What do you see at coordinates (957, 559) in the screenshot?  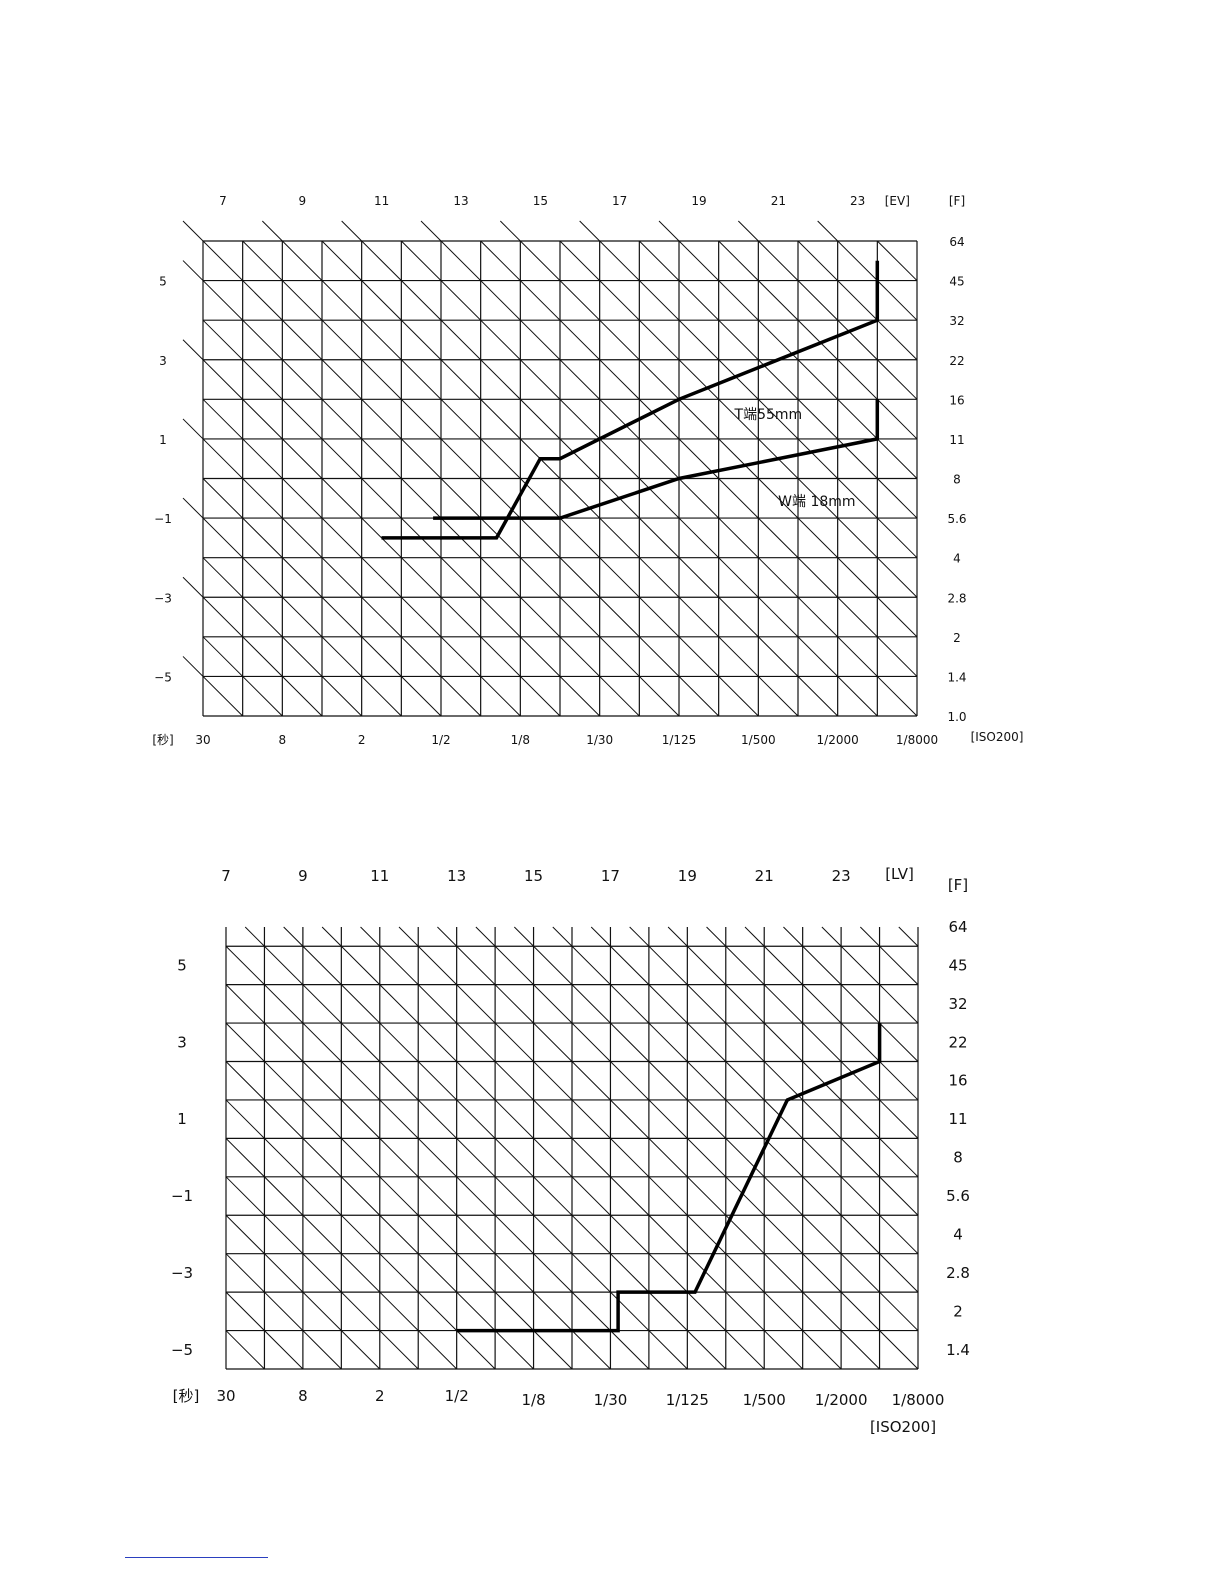 I see `f-tick-label: 4` at bounding box center [957, 559].